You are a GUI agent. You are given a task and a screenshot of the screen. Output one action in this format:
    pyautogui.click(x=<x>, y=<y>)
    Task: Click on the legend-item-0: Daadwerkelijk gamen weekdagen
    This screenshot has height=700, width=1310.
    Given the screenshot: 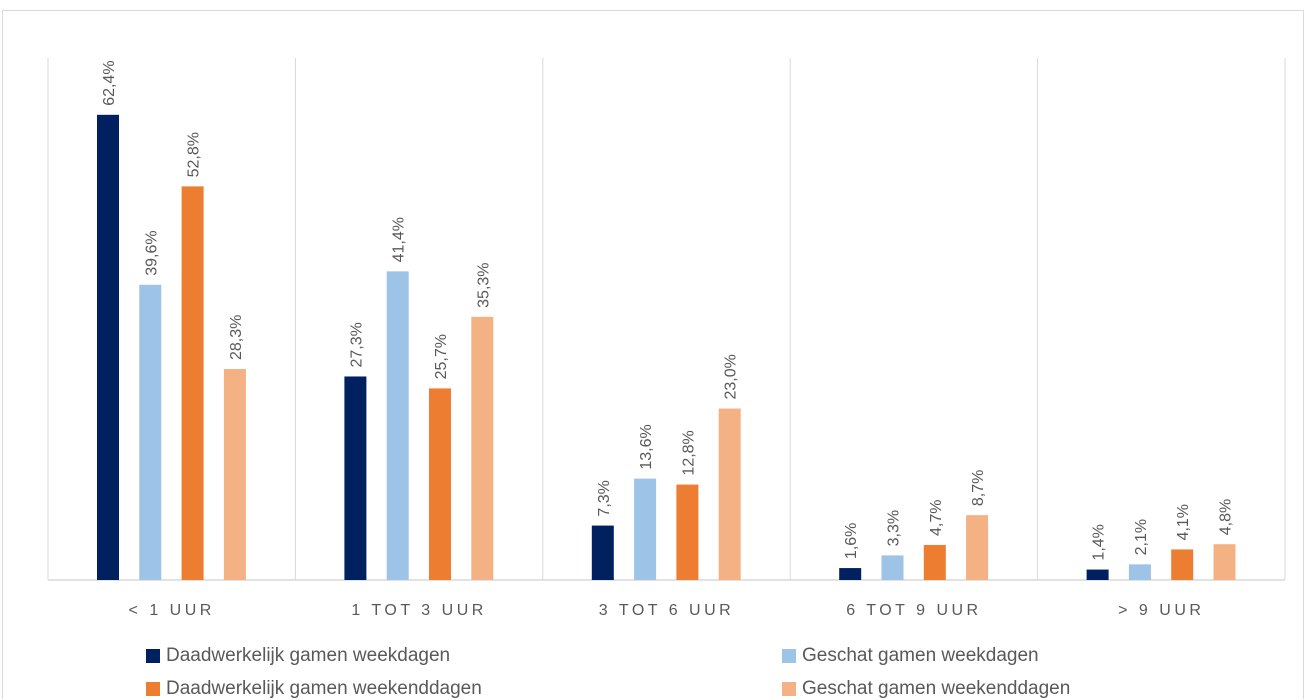 What is the action you would take?
    pyautogui.click(x=298, y=656)
    